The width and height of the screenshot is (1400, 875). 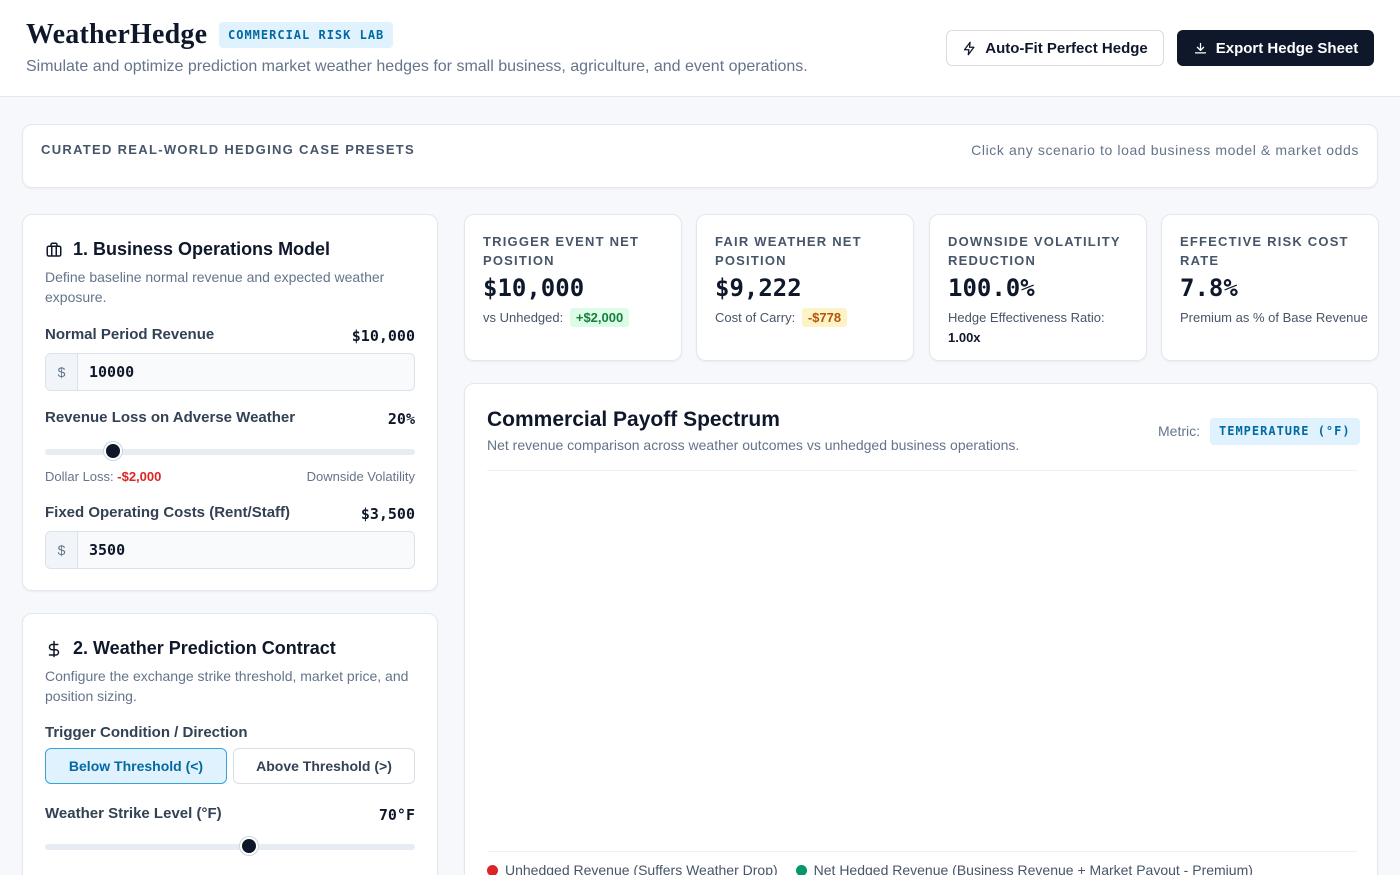 What do you see at coordinates (1043, 328) in the screenshot?
I see `kpi-sub: Hedge Effectiveness Ratio: 1.00x` at bounding box center [1043, 328].